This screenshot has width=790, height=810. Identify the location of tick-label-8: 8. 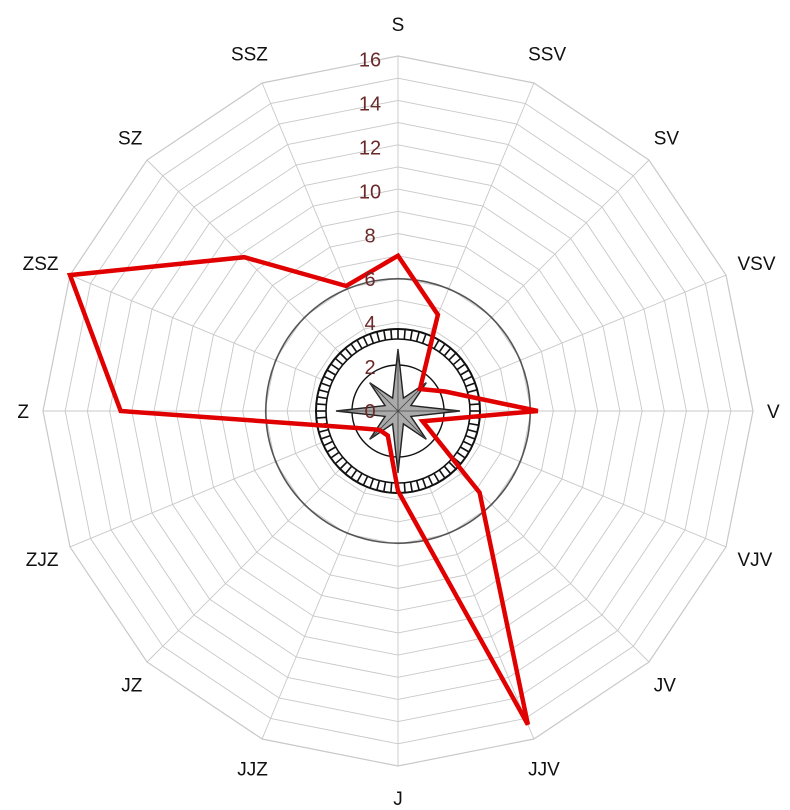
(369, 236).